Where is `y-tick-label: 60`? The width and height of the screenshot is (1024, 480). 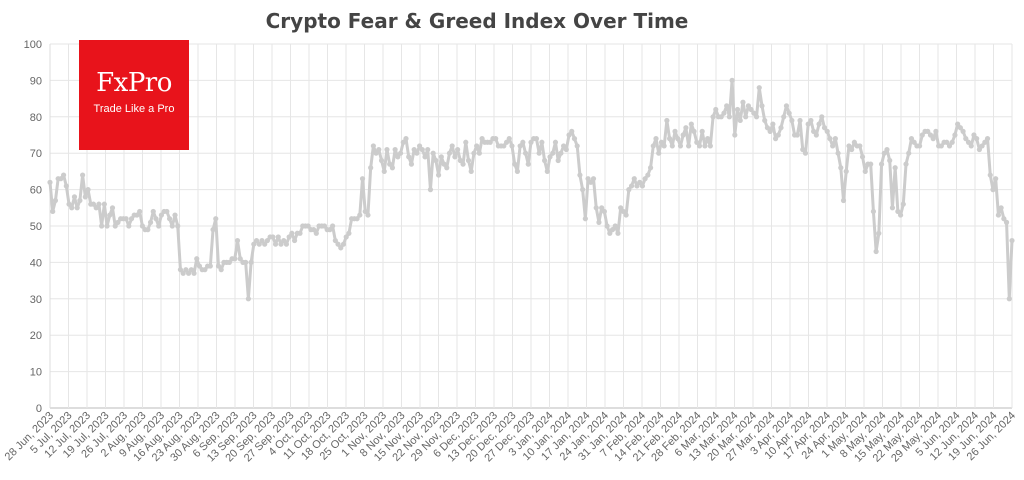 y-tick-label: 60 is located at coordinates (36, 191).